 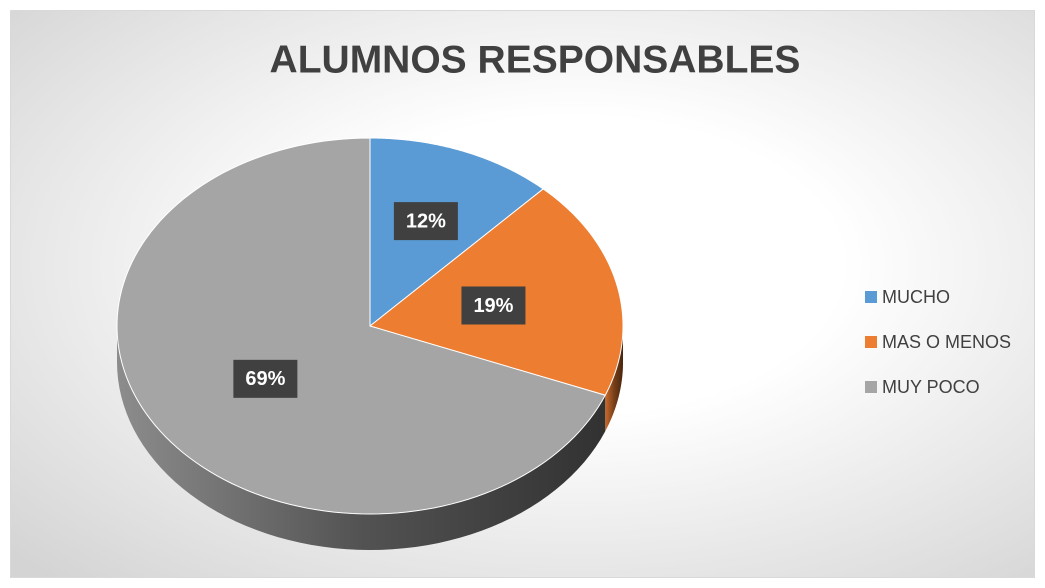 I want to click on legend-label: MAS O MENOS, so click(x=946, y=342).